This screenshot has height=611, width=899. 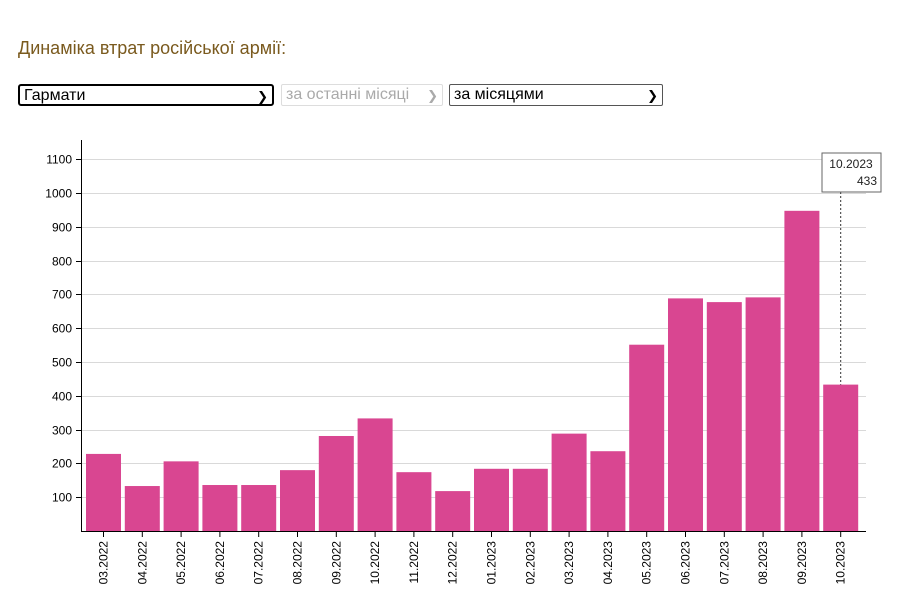 I want to click on x-tick-label: 06.2022, so click(x=220, y=563).